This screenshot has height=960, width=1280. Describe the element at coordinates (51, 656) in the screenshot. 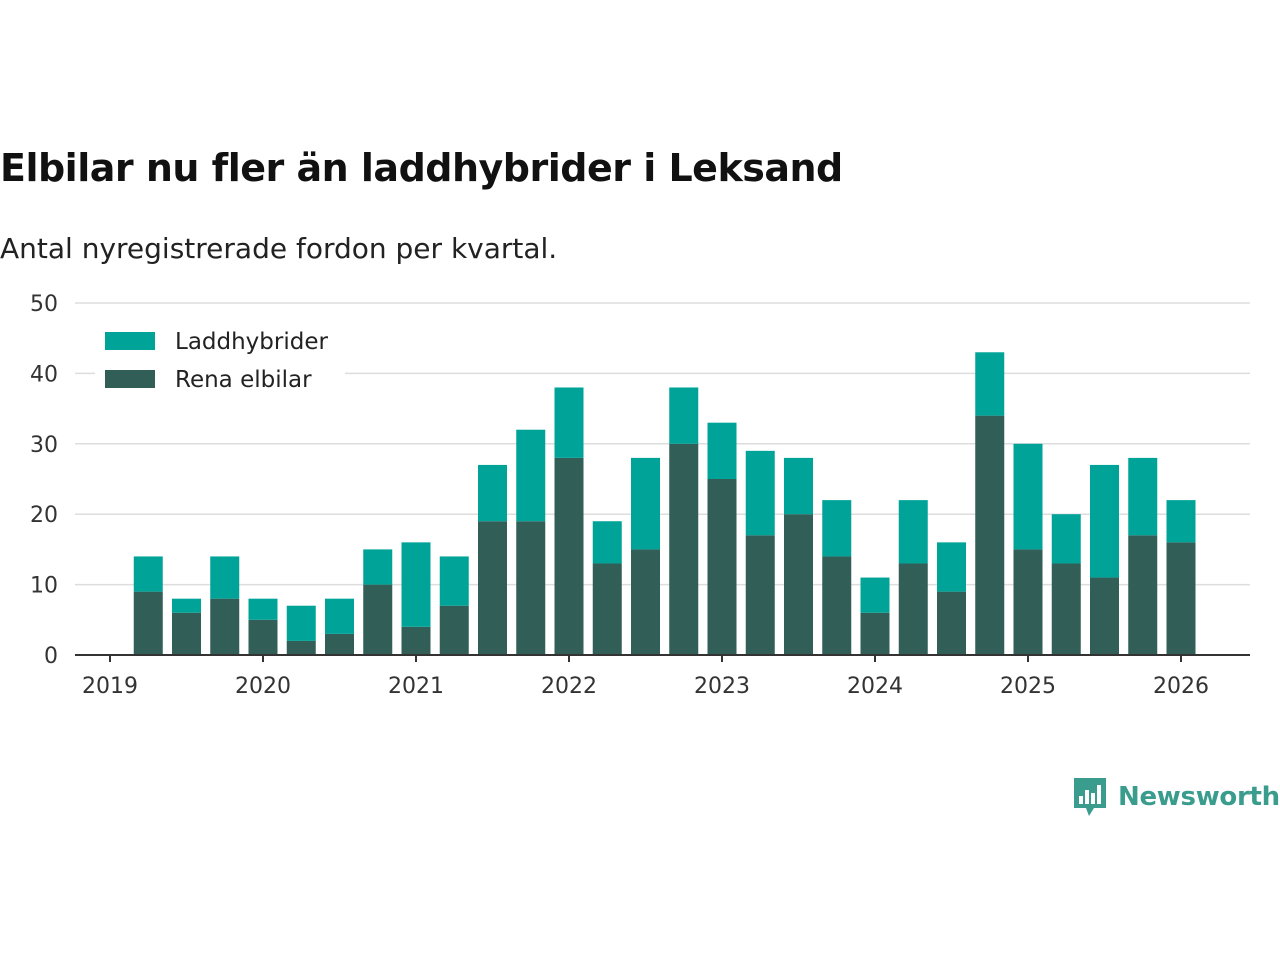

I see `y-tick-label: 0` at that location.